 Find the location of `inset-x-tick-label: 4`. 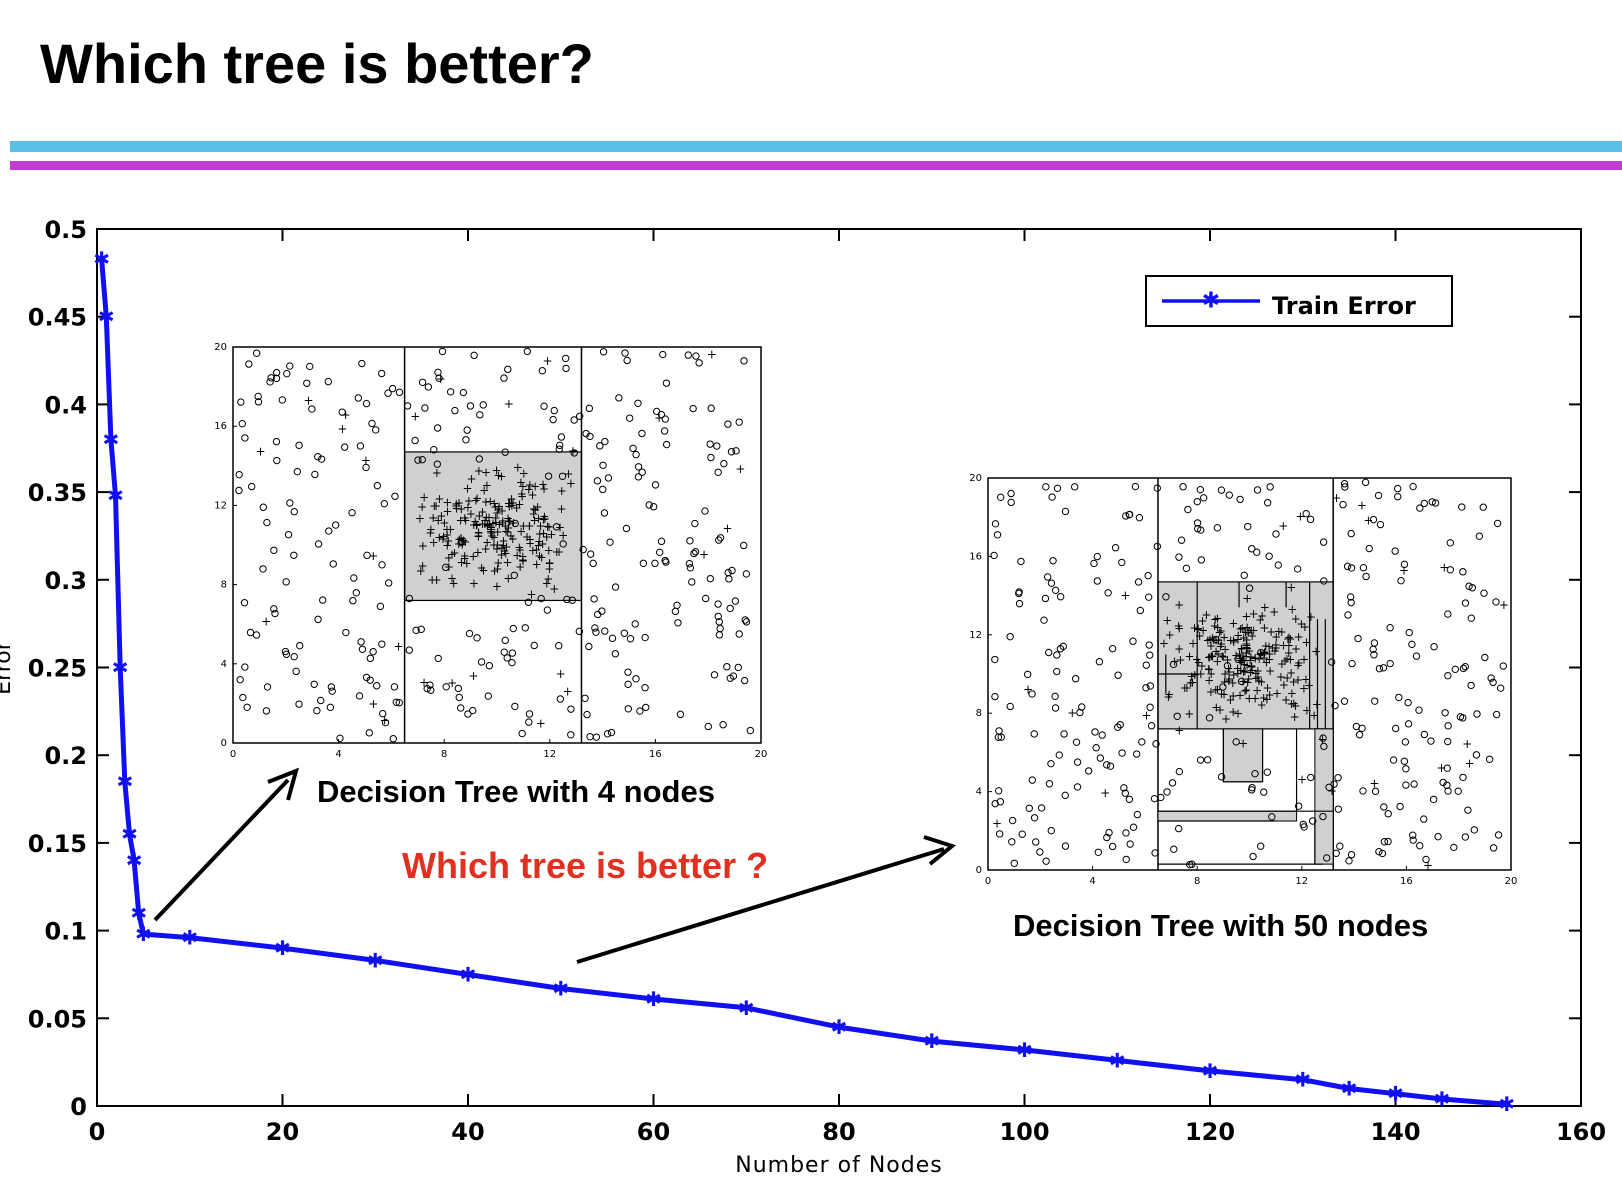

inset-x-tick-label: 4 is located at coordinates (1092, 881).